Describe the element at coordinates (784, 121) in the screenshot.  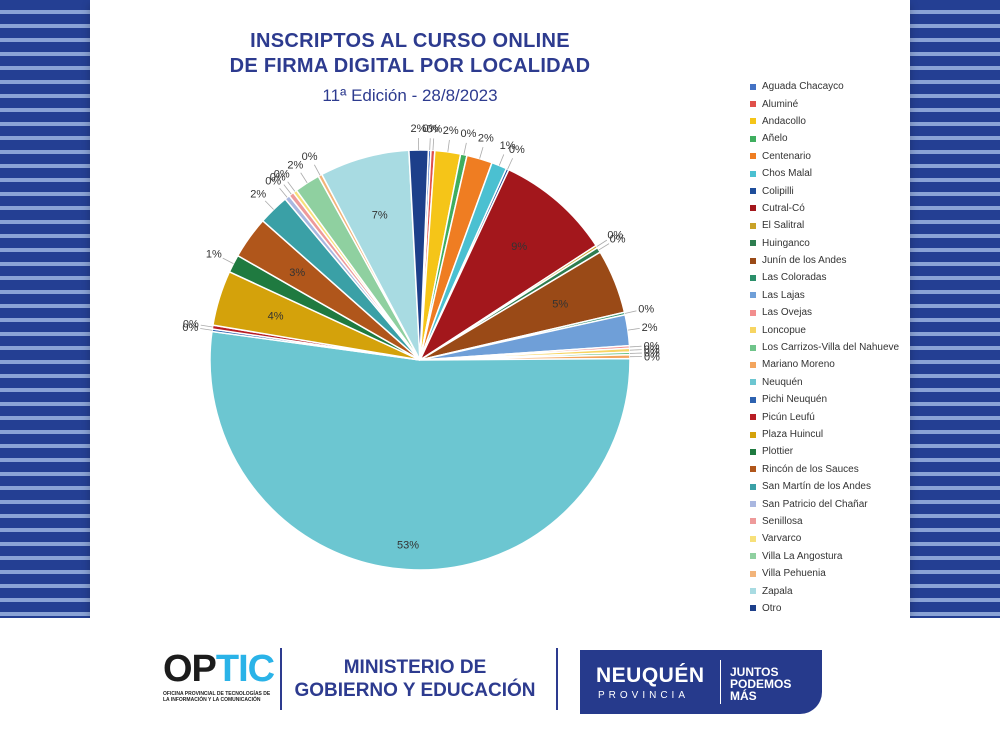
I see `legend-label: Andacollo` at that location.